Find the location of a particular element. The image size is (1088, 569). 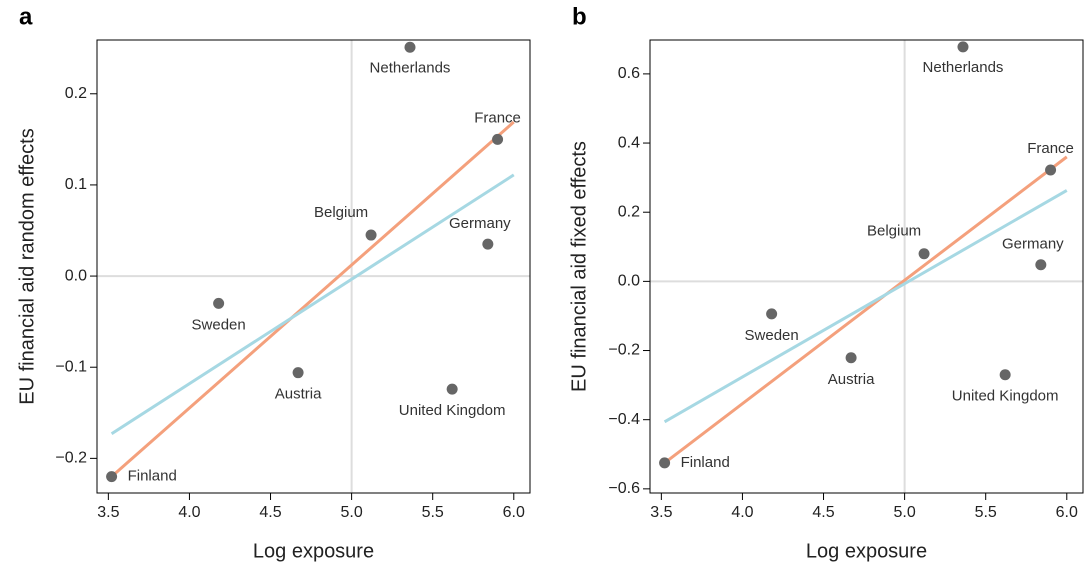

y-axis-label: EU financial aid fixed effects is located at coordinates (579, 266).